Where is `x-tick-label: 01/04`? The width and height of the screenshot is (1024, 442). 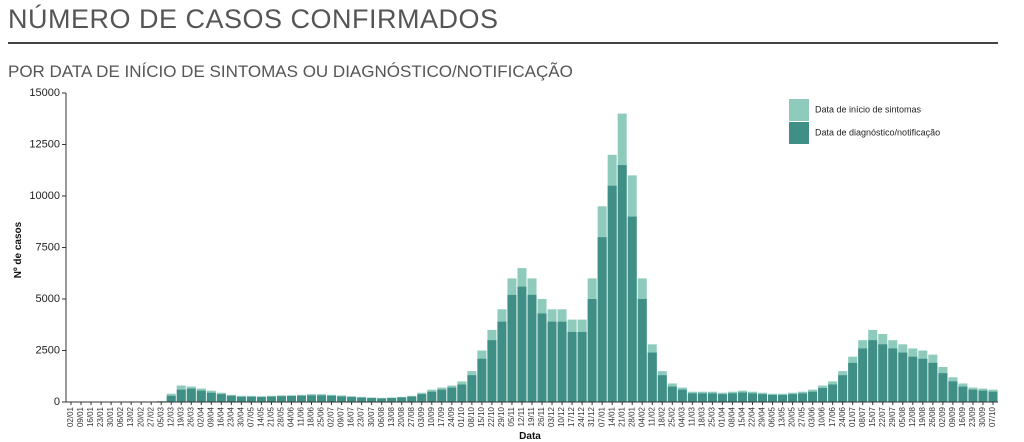 x-tick-label: 01/04 is located at coordinates (722, 416).